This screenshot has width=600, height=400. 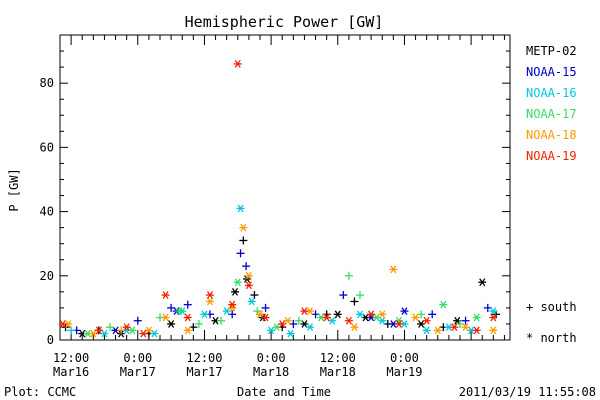 What do you see at coordinates (551, 307) in the screenshot?
I see `marker-legend-entry: + south` at bounding box center [551, 307].